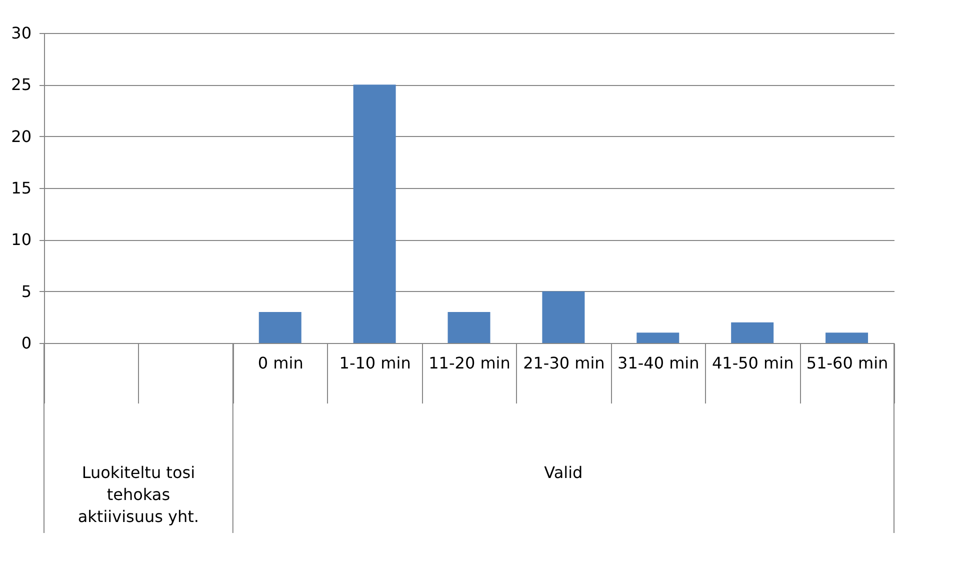 The width and height of the screenshot is (959, 579). What do you see at coordinates (21, 188) in the screenshot?
I see `y-tick-label: 15` at bounding box center [21, 188].